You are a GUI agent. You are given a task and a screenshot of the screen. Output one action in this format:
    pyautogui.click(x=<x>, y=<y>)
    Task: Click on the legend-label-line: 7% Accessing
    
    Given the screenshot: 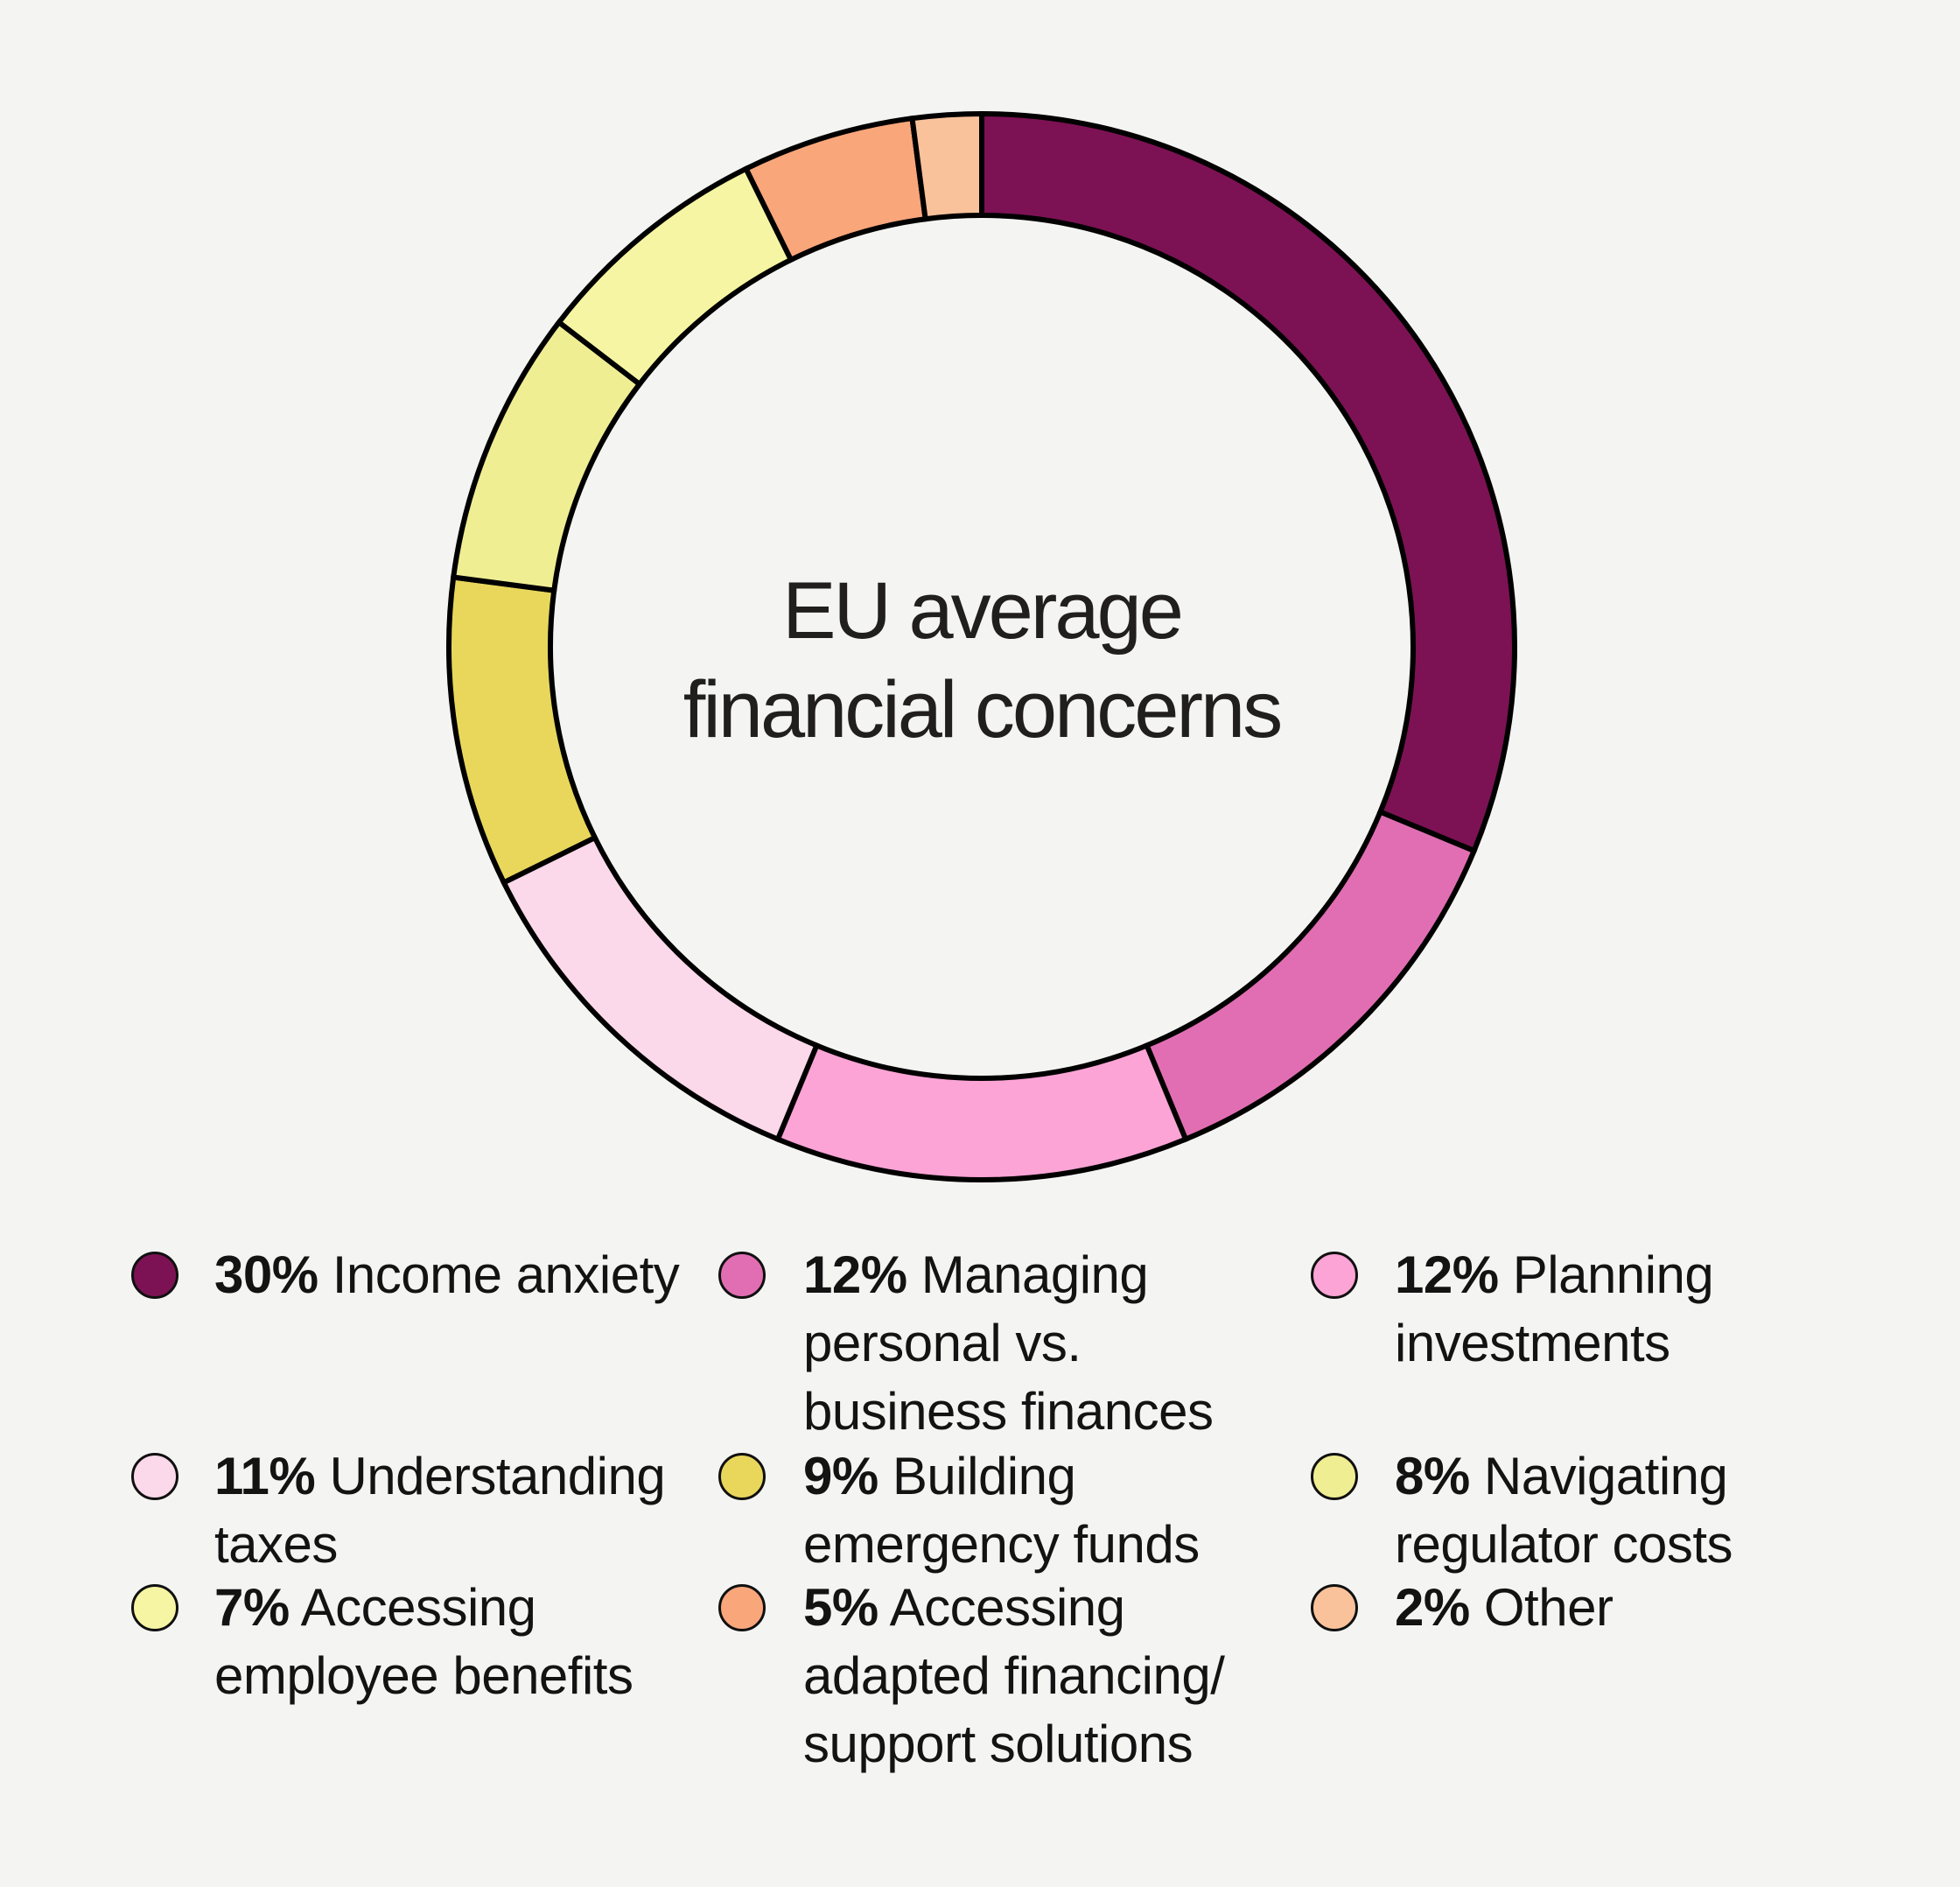 What is the action you would take?
    pyautogui.click(x=375, y=1607)
    